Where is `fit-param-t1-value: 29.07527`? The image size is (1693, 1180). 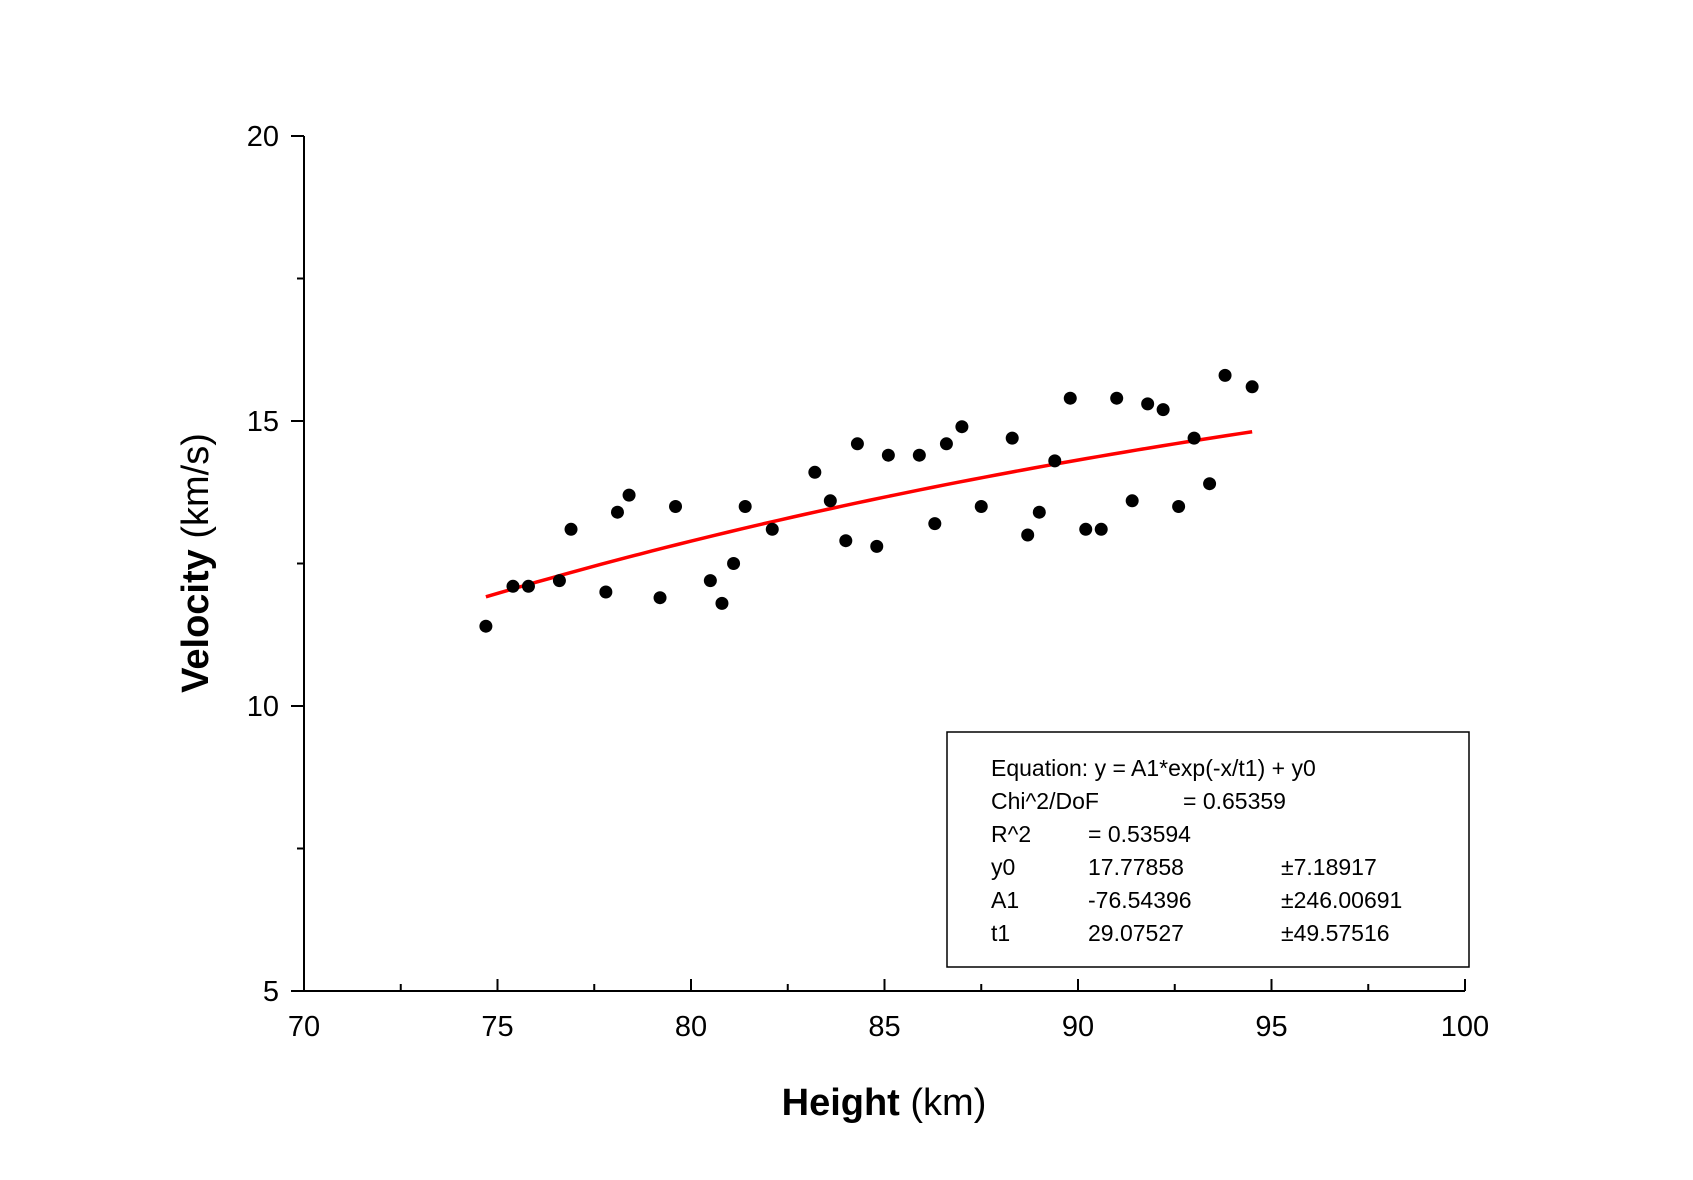 fit-param-t1-value: 29.07527 is located at coordinates (1136, 933).